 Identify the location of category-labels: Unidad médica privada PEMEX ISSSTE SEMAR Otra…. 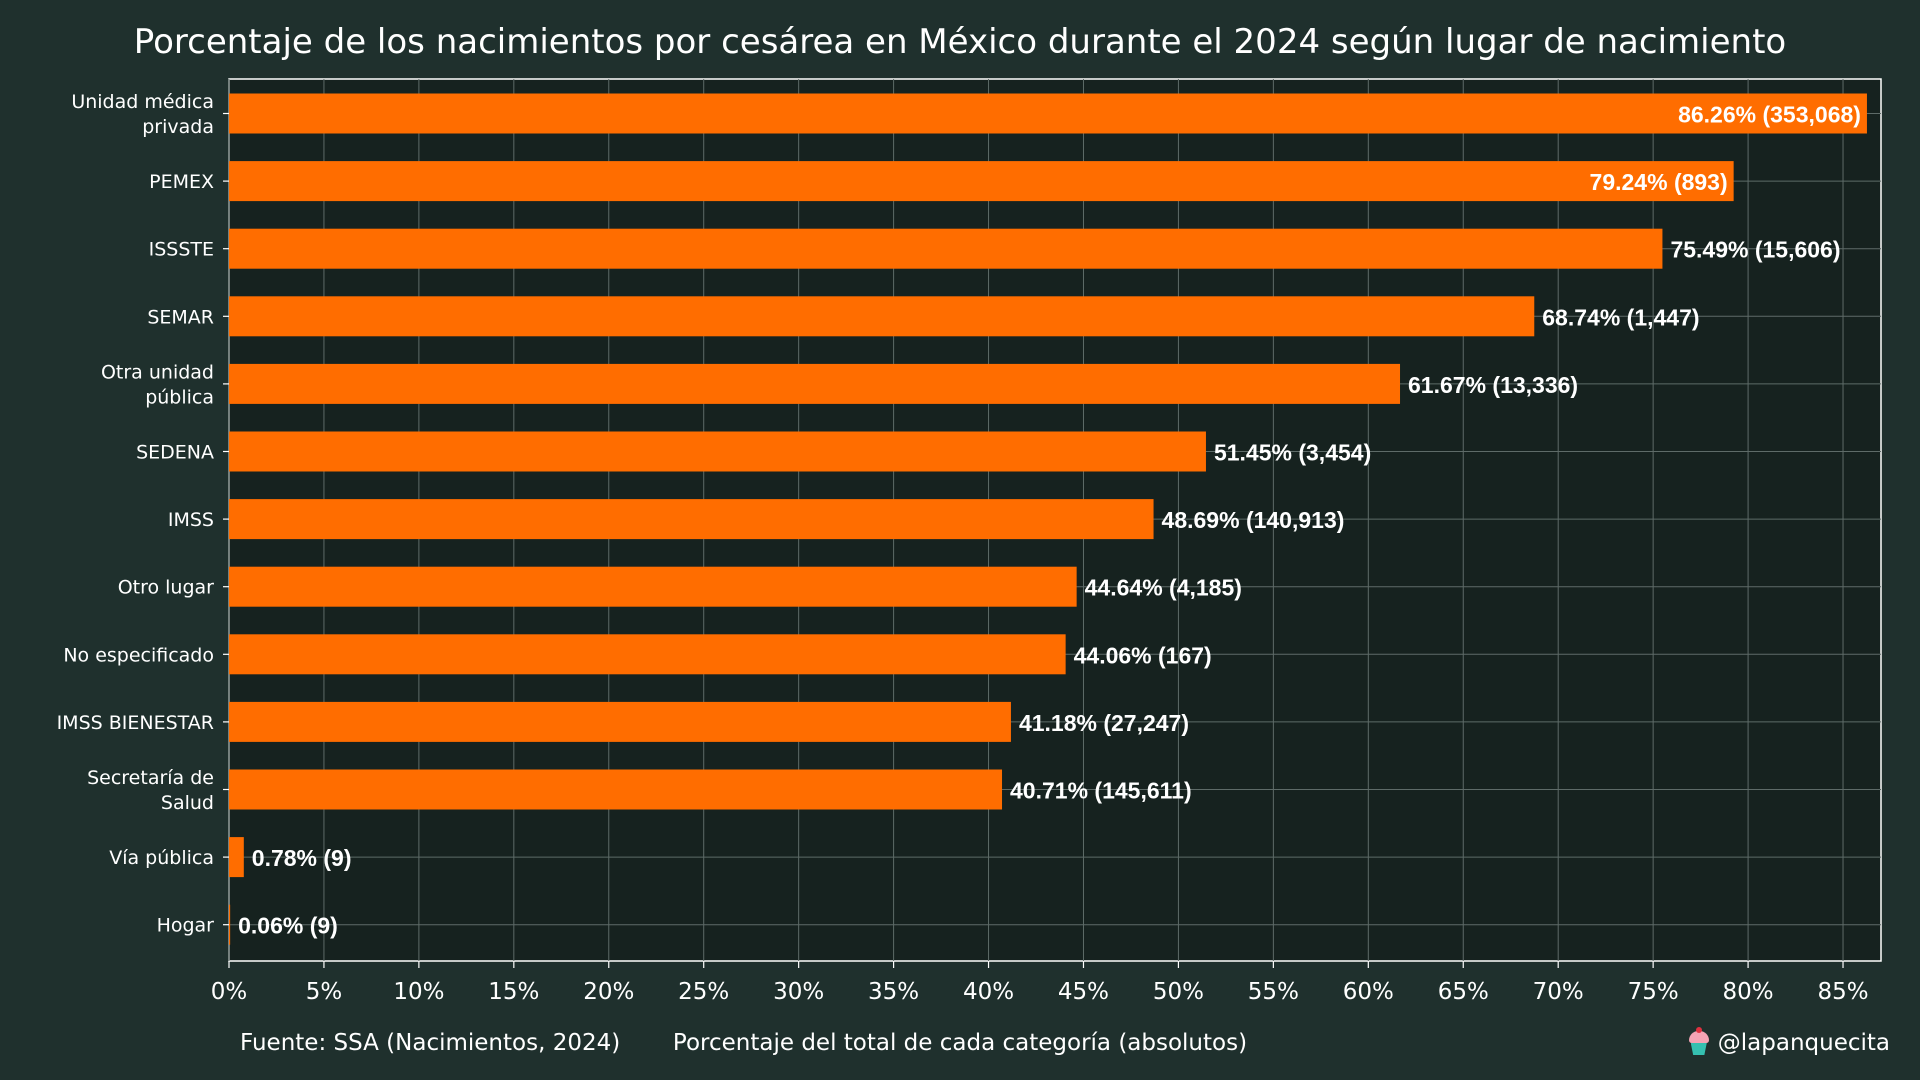
(136, 514).